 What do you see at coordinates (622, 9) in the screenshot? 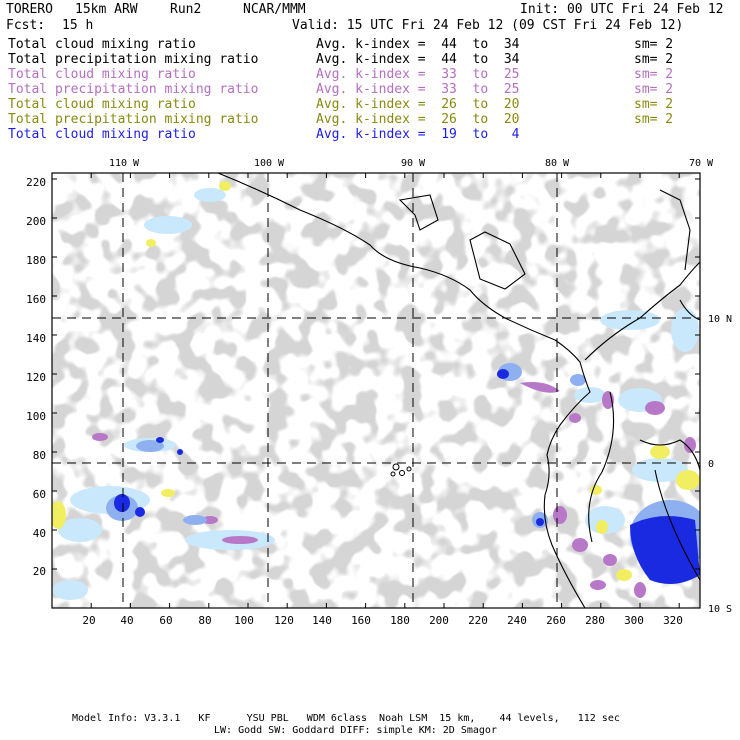
I see `init-time: Init: 00 UTC Fri 24 Feb 12` at bounding box center [622, 9].